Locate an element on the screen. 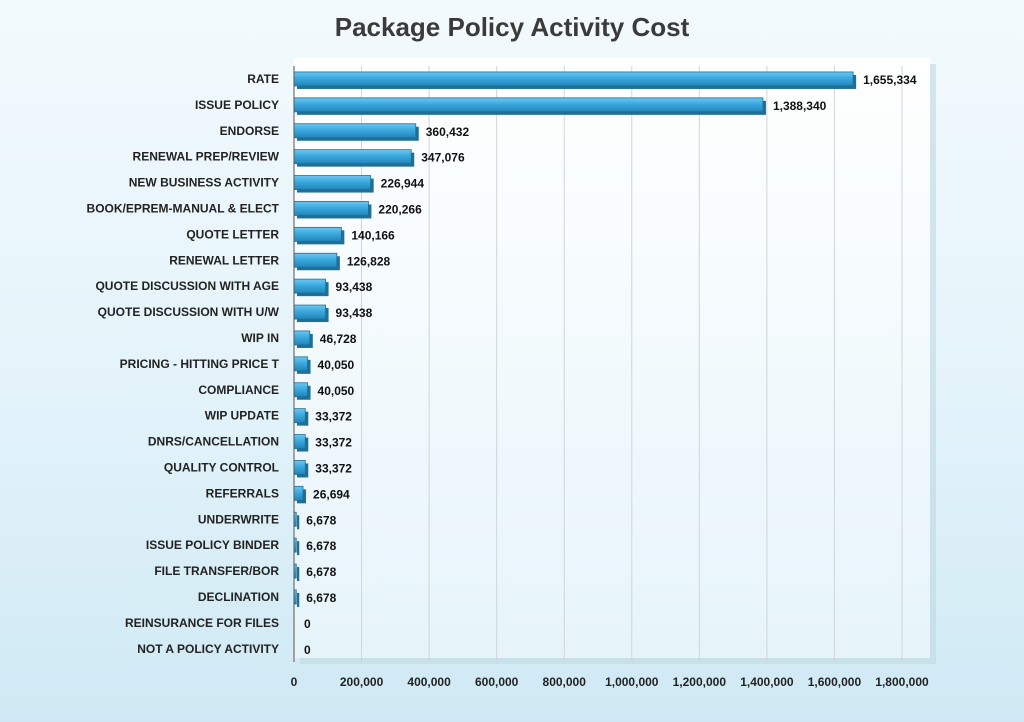 This screenshot has width=1024, height=722. value-label: 46,728 is located at coordinates (338, 339).